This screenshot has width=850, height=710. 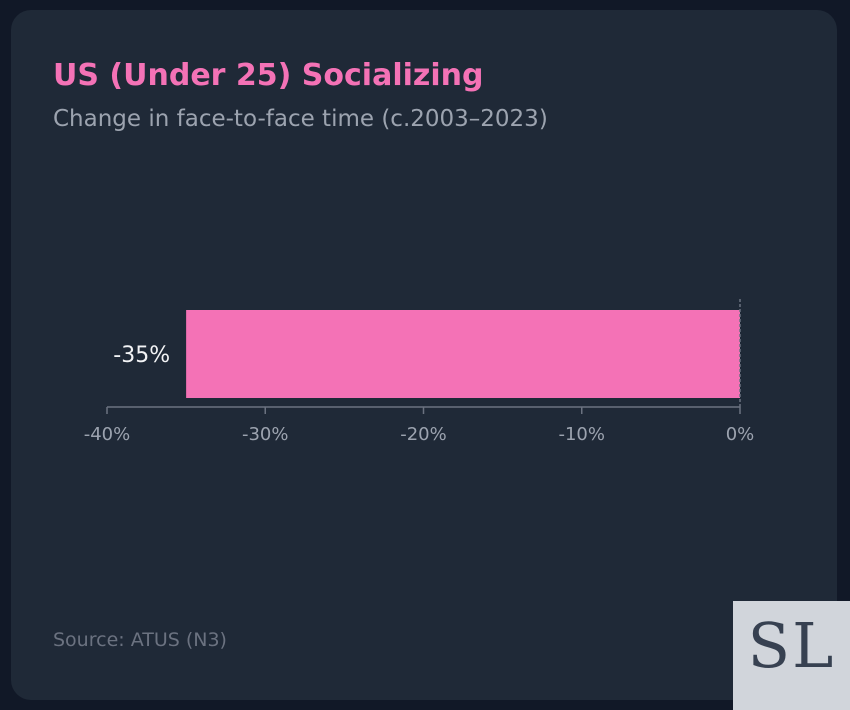 I want to click on x-tick-label: -30%, so click(x=265, y=434).